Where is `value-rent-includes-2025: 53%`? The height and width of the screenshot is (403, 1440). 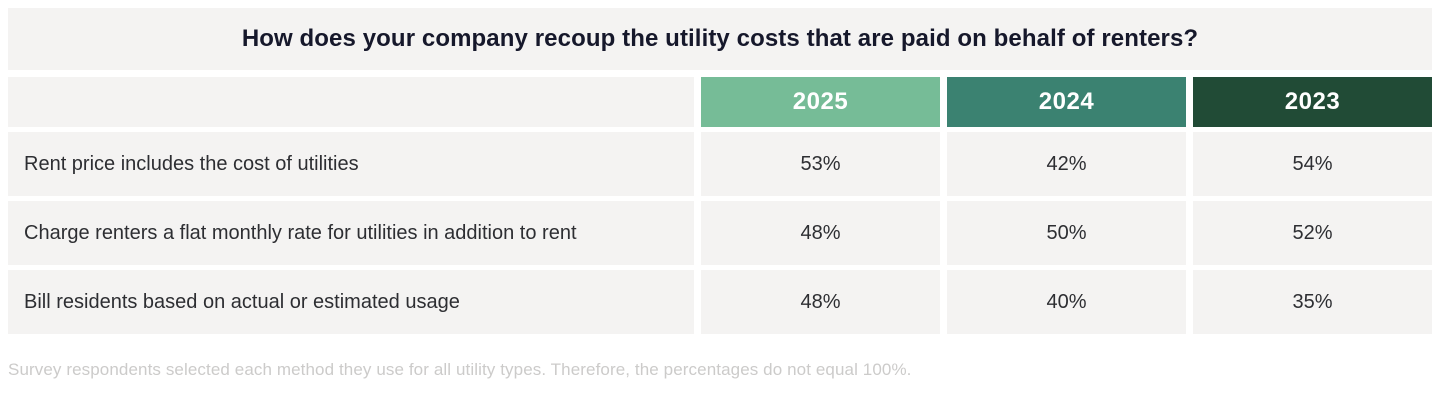 value-rent-includes-2025: 53% is located at coordinates (820, 164).